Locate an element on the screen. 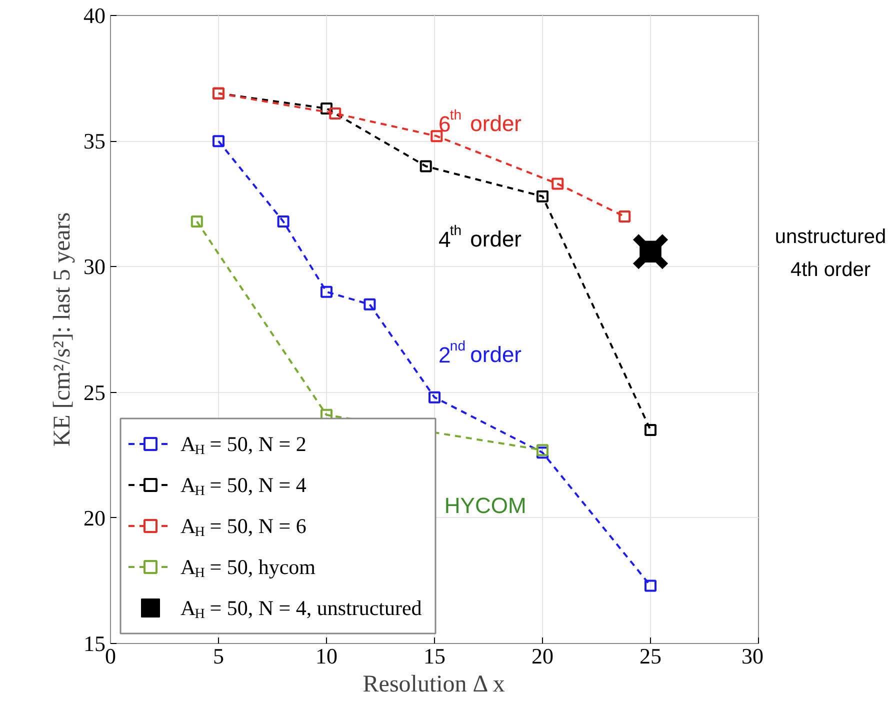  x-tick-label: 20 is located at coordinates (543, 656).